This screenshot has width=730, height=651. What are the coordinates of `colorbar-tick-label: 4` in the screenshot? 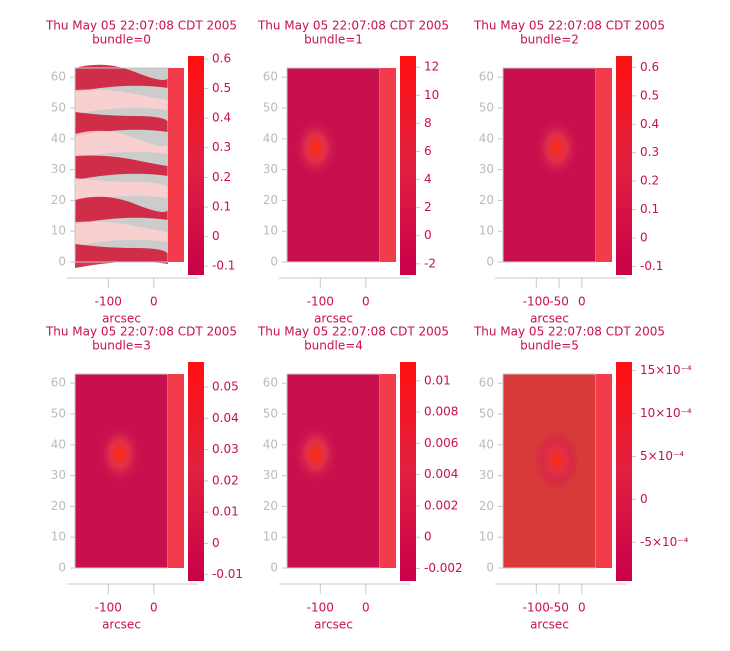 It's located at (428, 179).